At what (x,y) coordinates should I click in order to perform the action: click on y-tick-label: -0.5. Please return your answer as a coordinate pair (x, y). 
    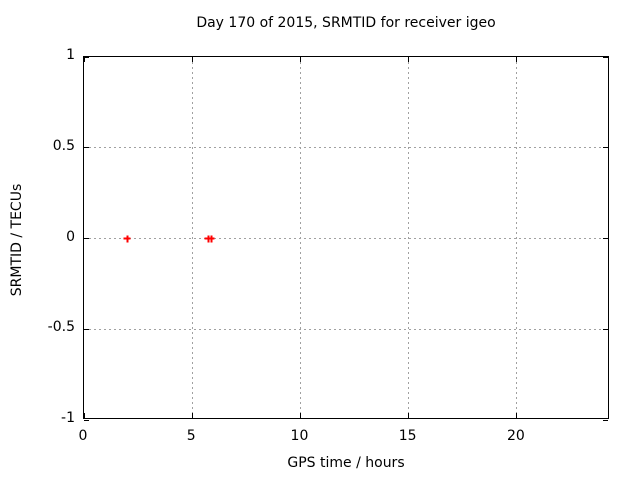
    Looking at the image, I should click on (61, 327).